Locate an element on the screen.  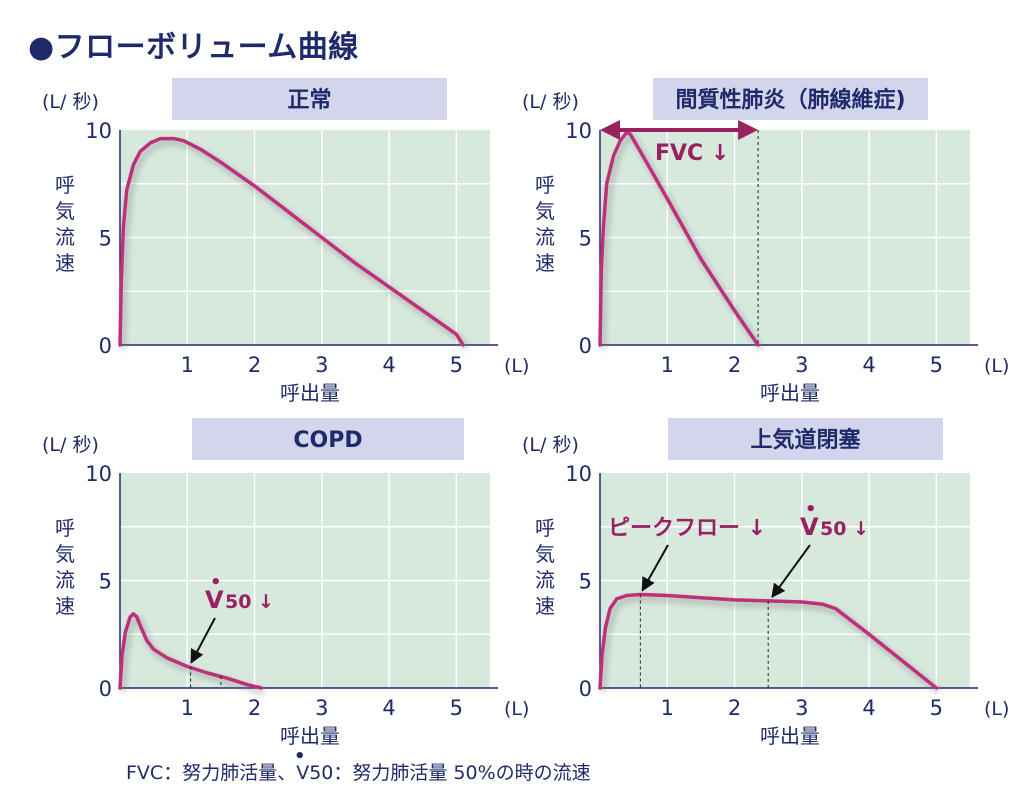
chart-title: COPD is located at coordinates (327, 440).